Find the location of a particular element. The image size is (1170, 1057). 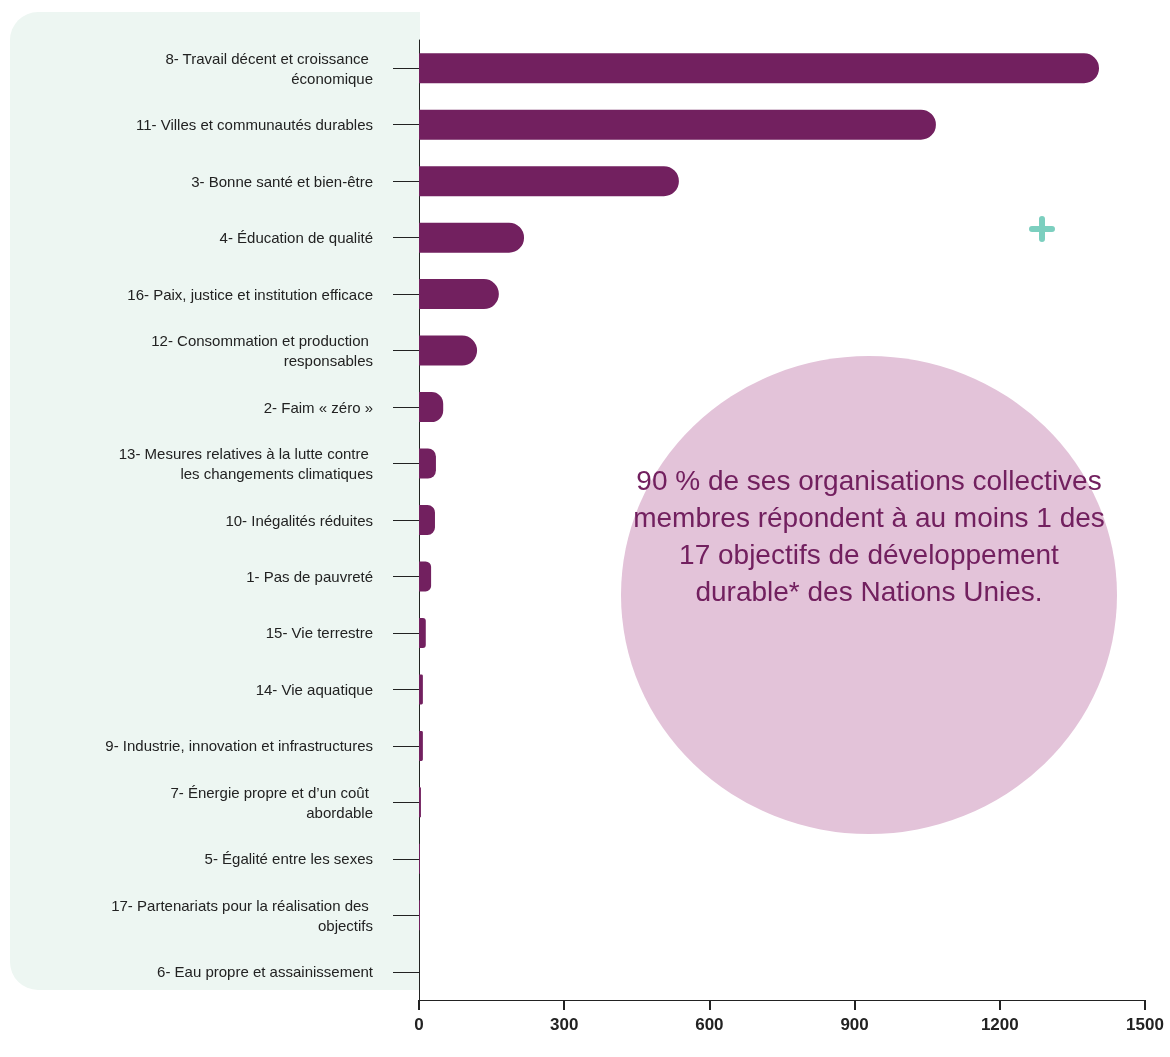

x-tick-label: 0 is located at coordinates (419, 1024).